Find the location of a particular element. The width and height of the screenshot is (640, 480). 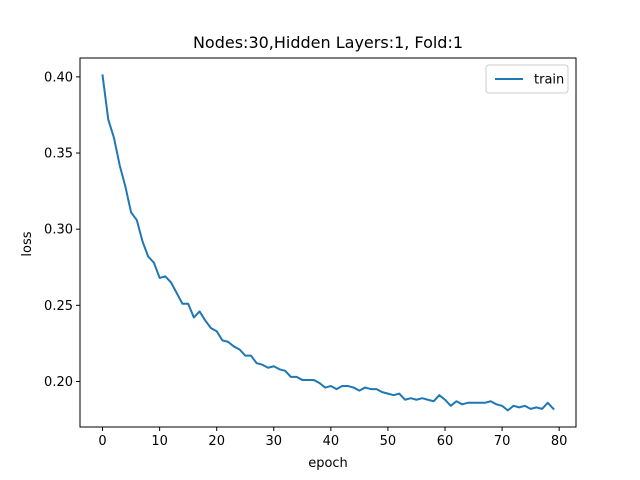

x-tick-label-1: 10 is located at coordinates (159, 441).